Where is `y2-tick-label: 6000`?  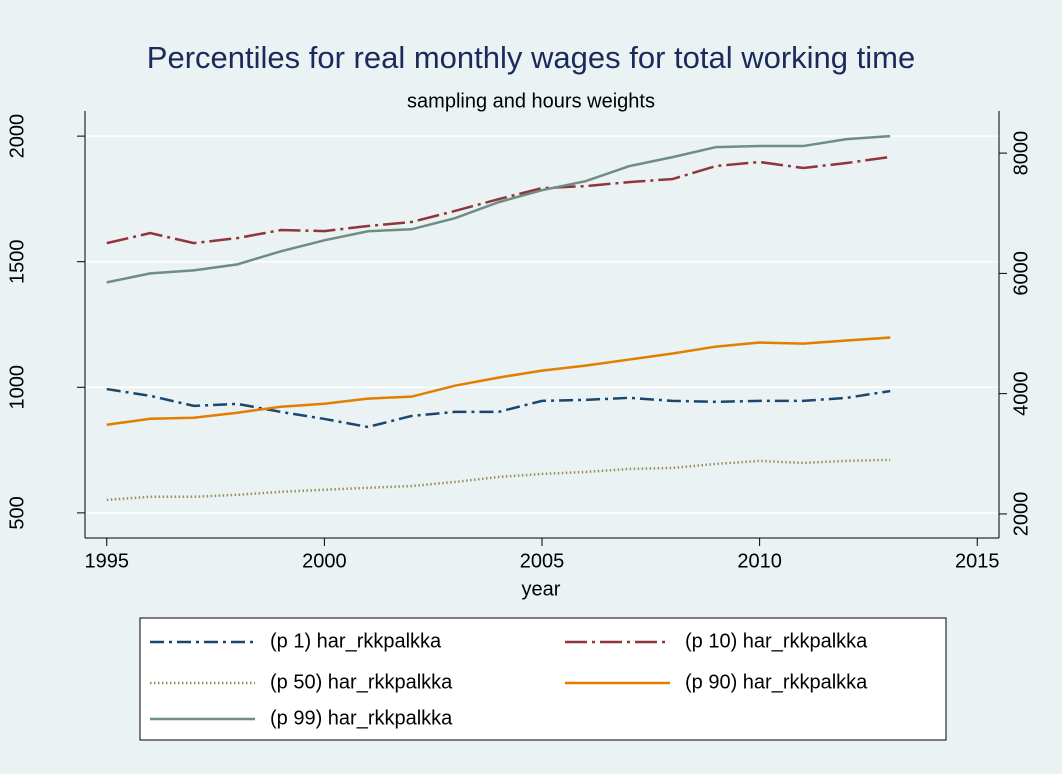
y2-tick-label: 6000 is located at coordinates (1021, 273).